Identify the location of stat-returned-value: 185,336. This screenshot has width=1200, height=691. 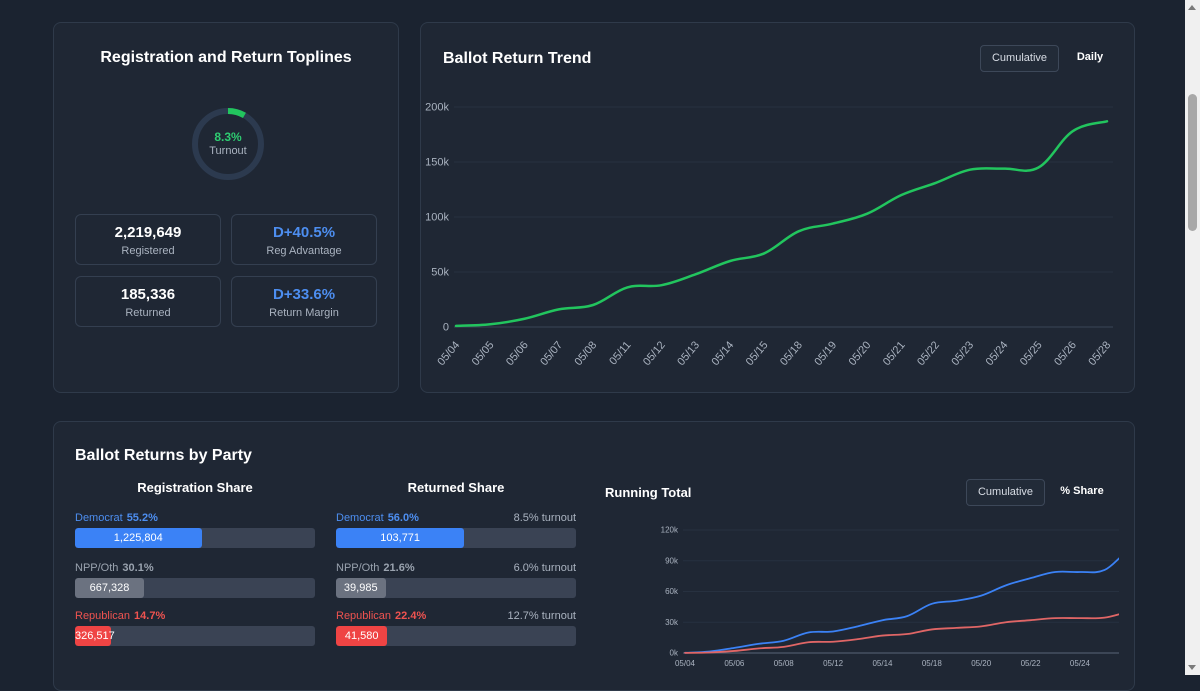
(148, 294).